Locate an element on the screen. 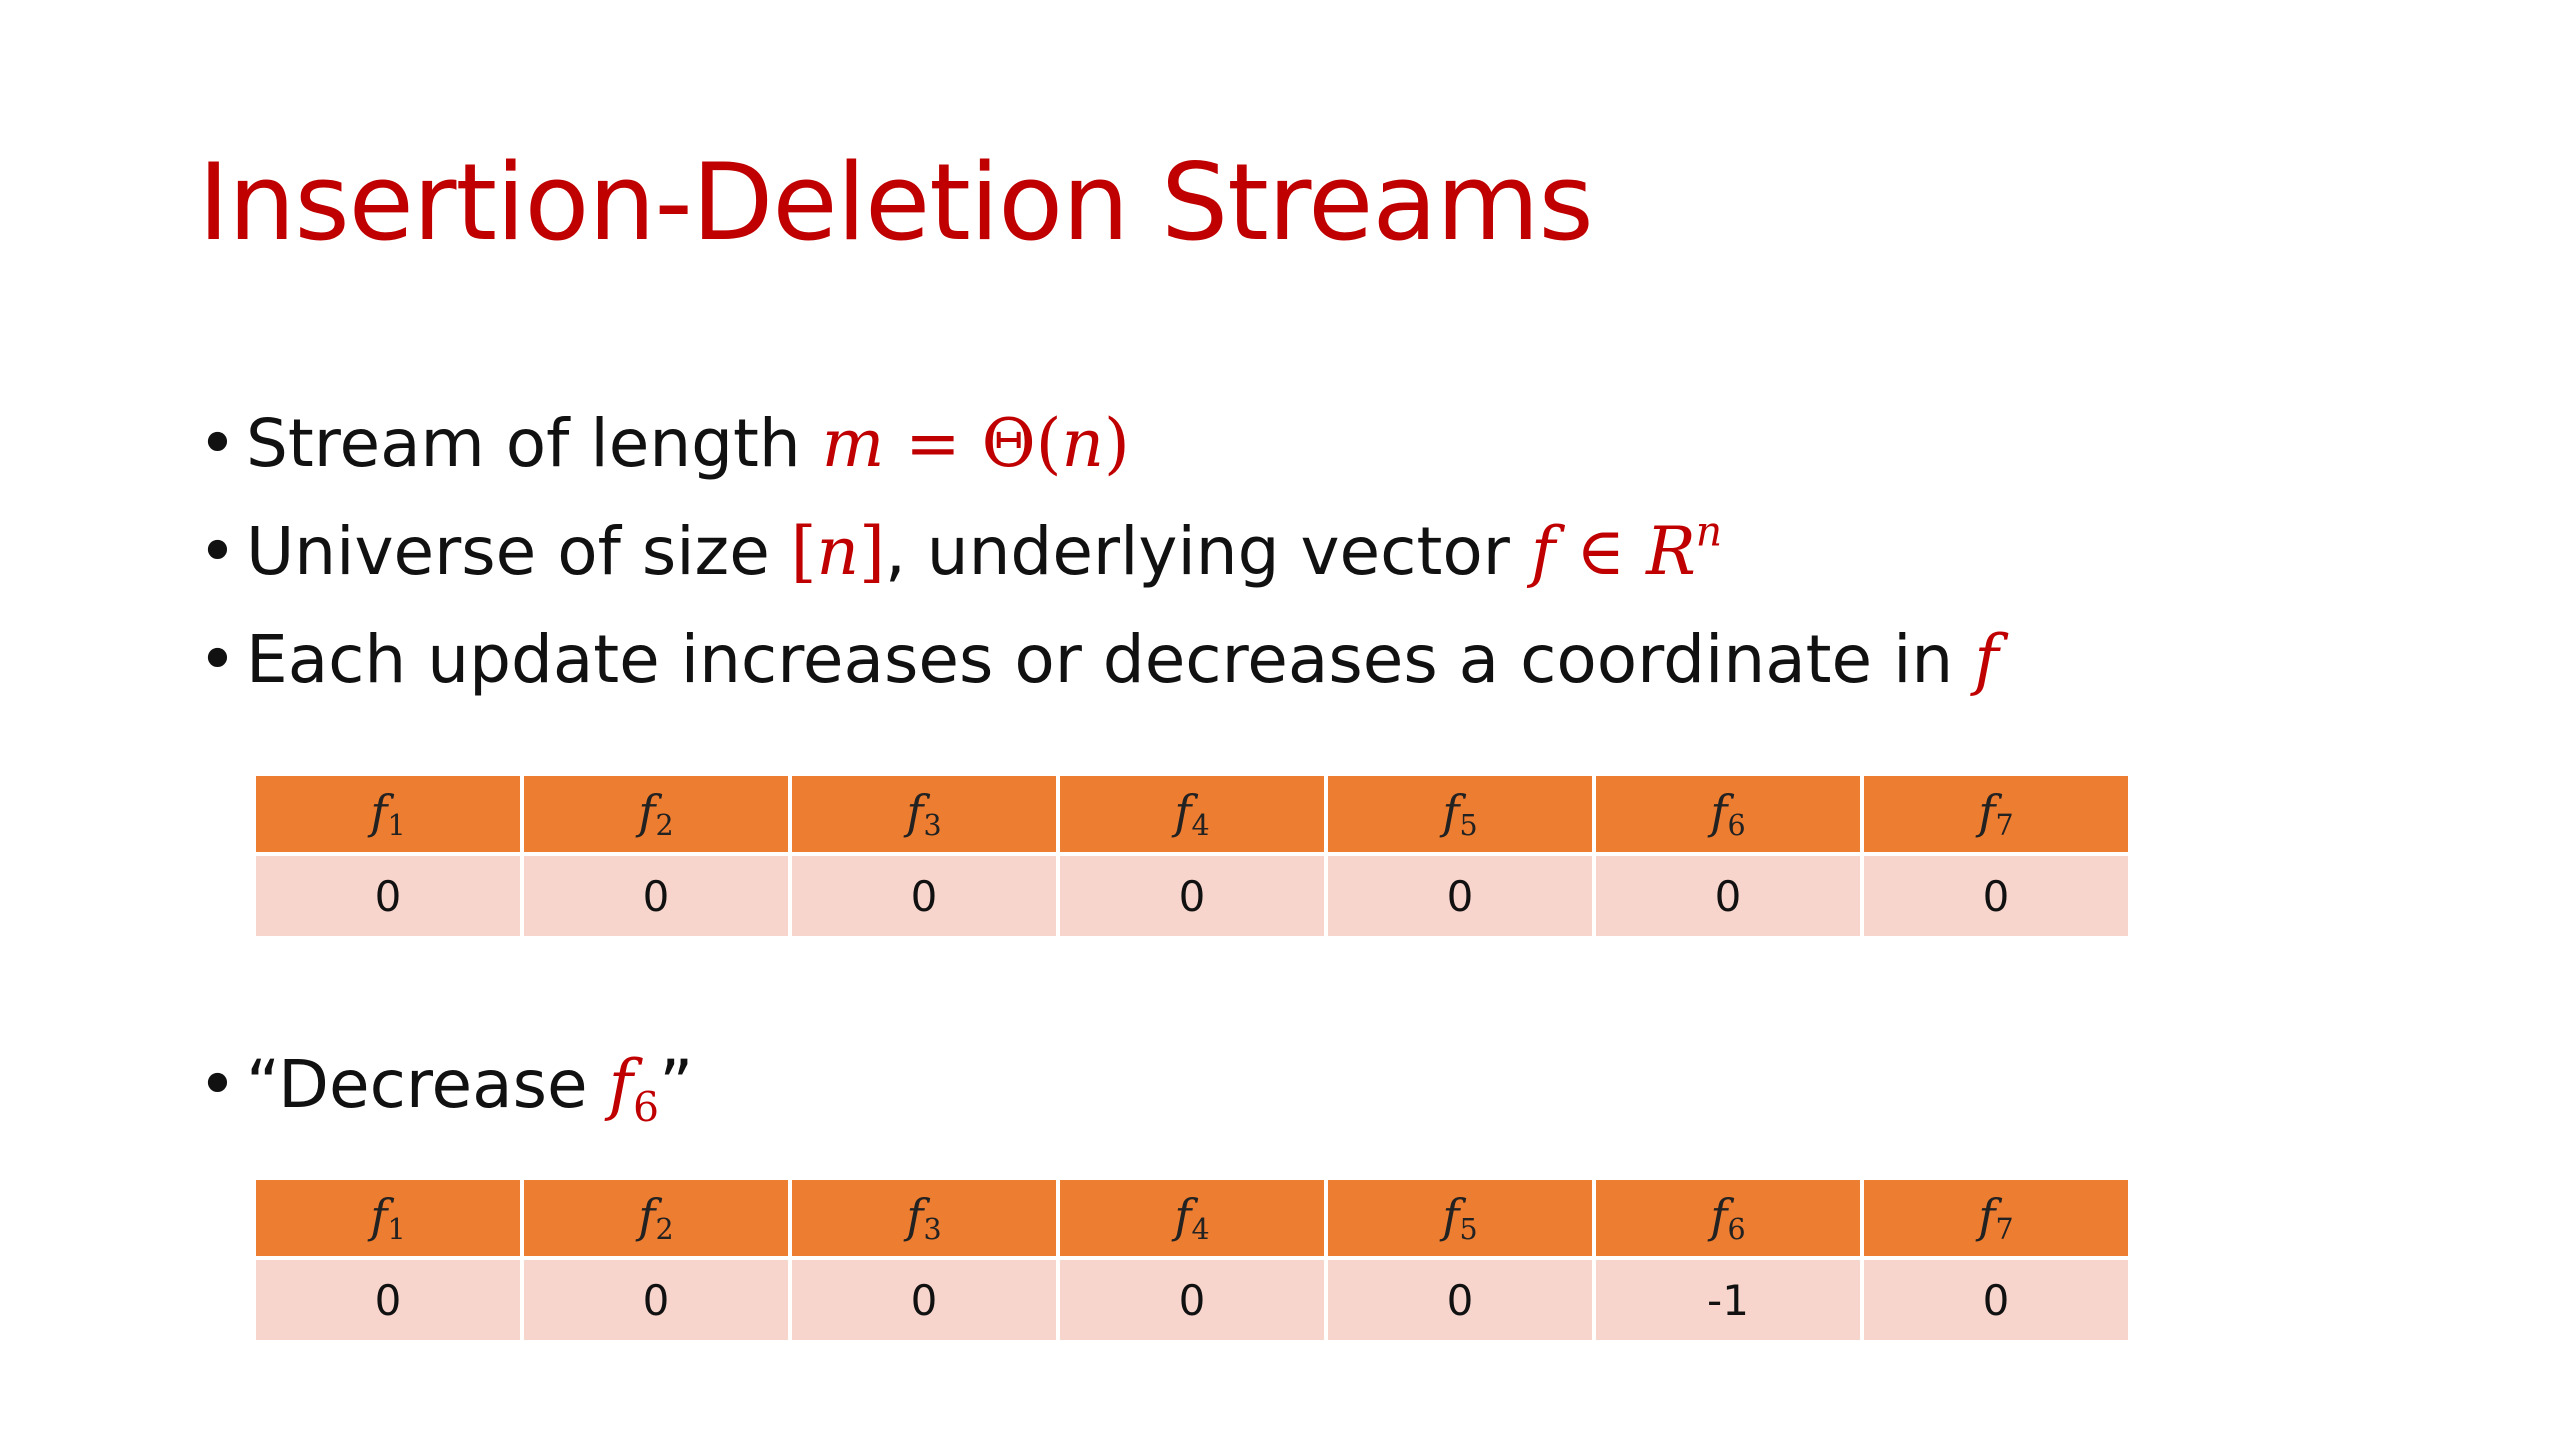 Image resolution: width=2560 pixels, height=1440 pixels. math-close-paren: ) is located at coordinates (1116, 443).